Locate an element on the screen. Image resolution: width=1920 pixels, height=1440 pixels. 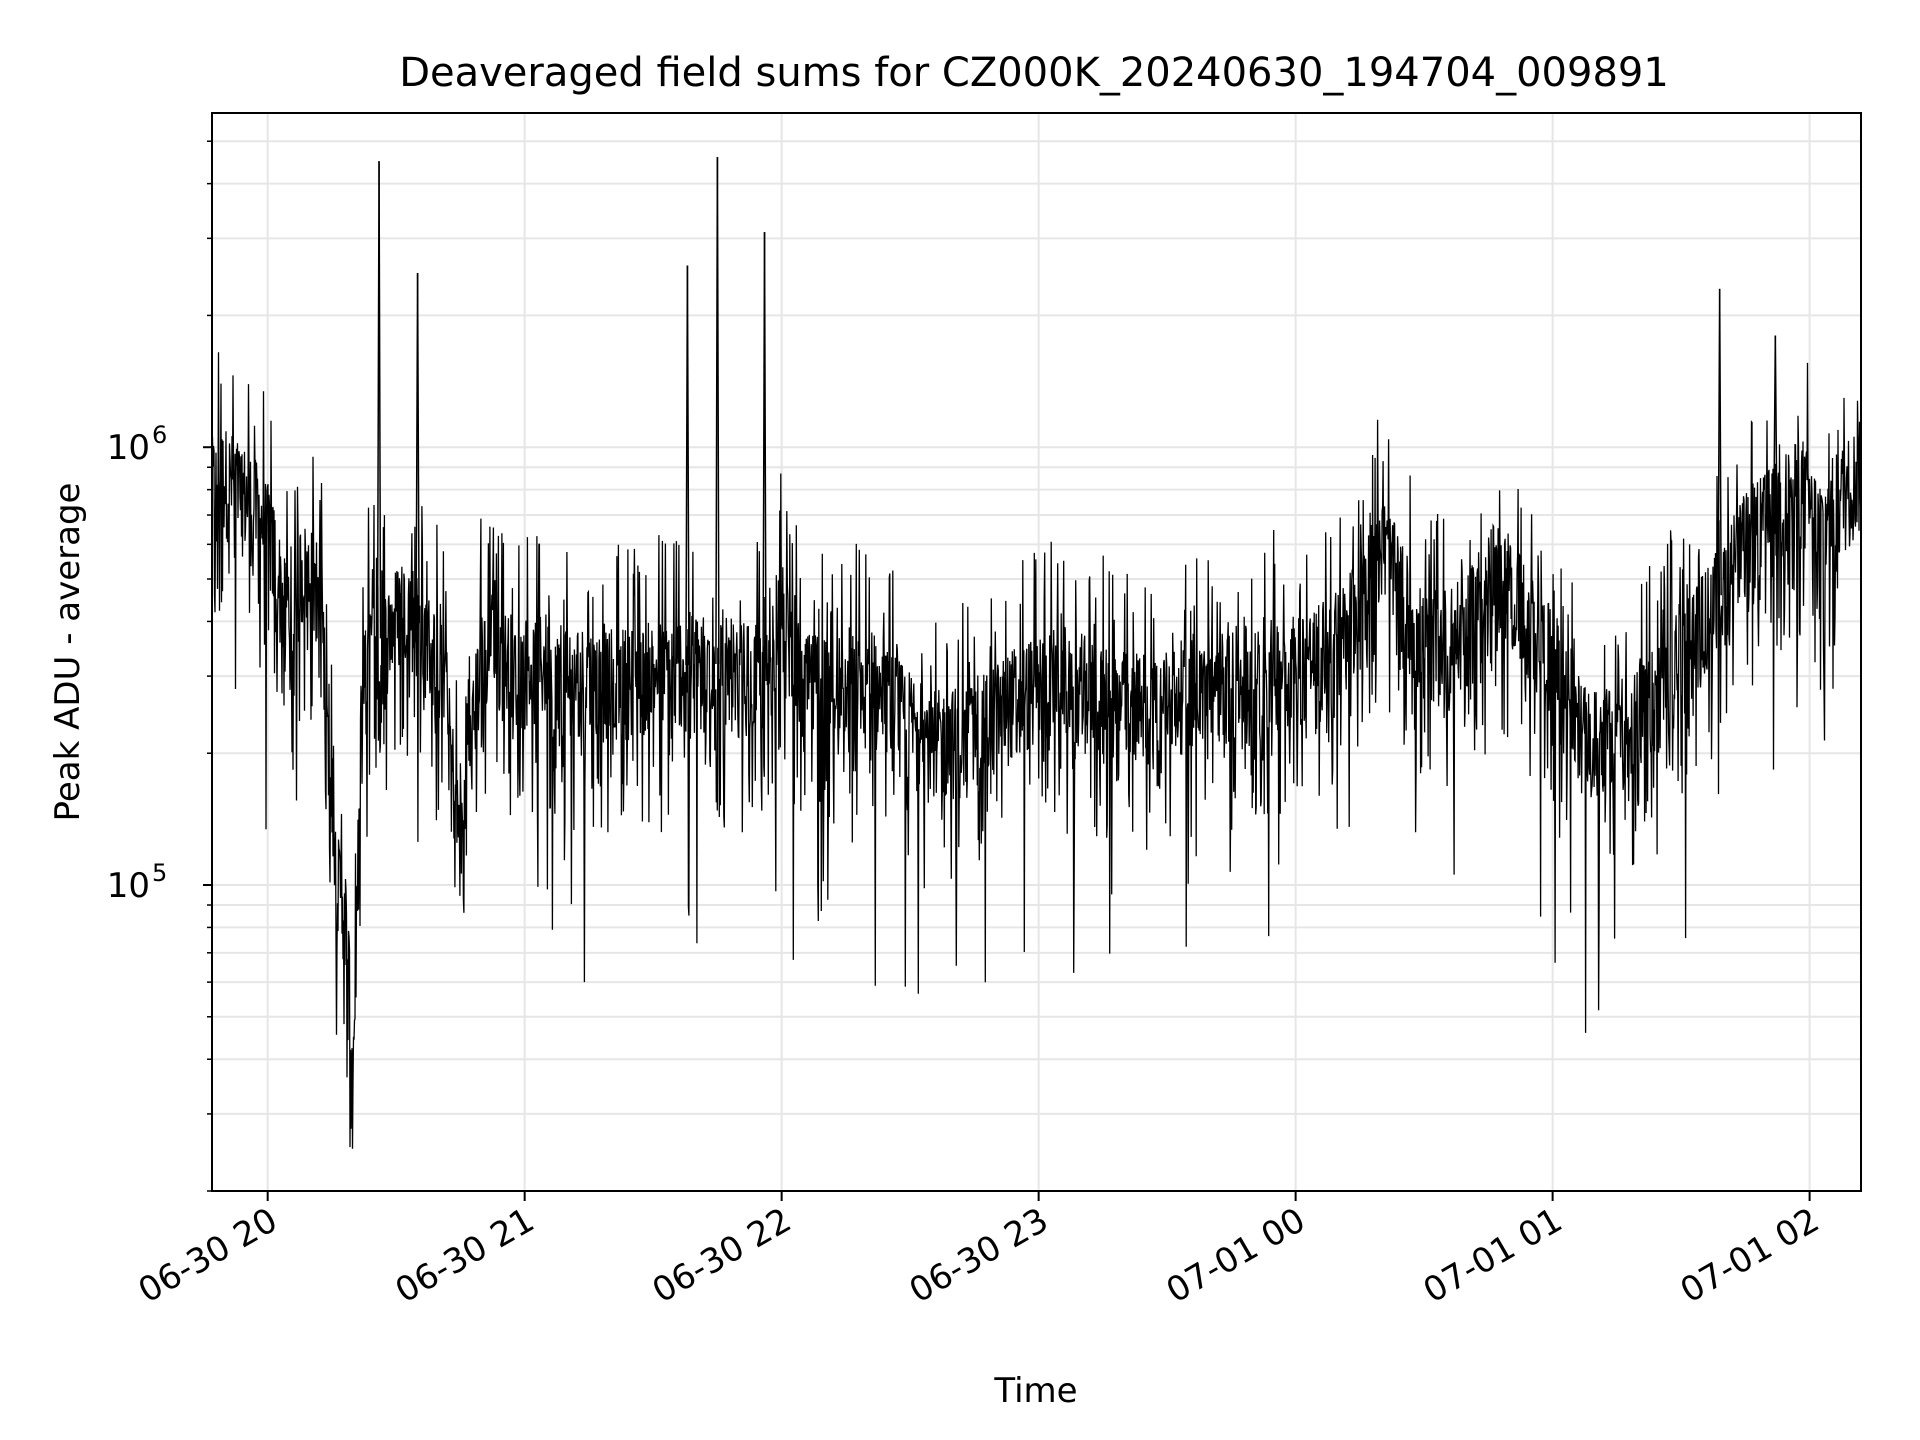
y-tick-exponent: 5 is located at coordinates (159, 873).